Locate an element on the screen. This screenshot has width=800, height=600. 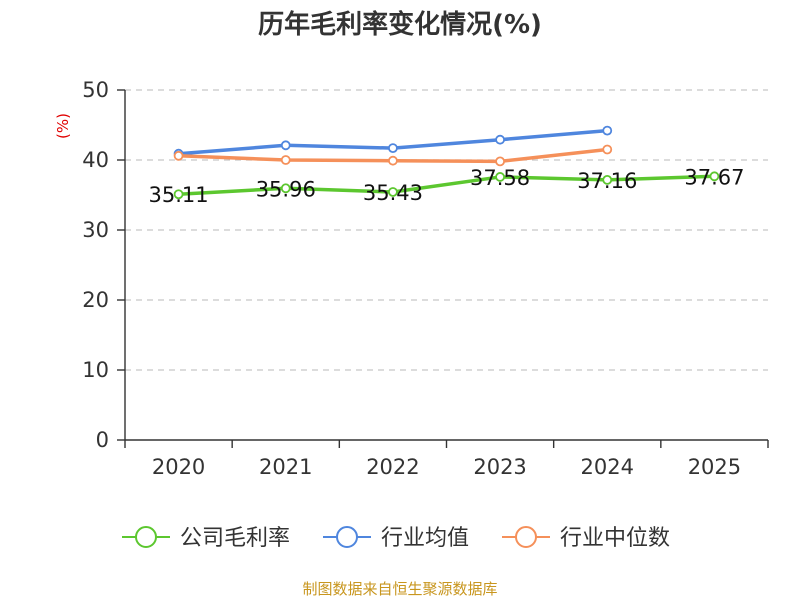
legend-item: 行业中位数 is located at coordinates (586, 538).